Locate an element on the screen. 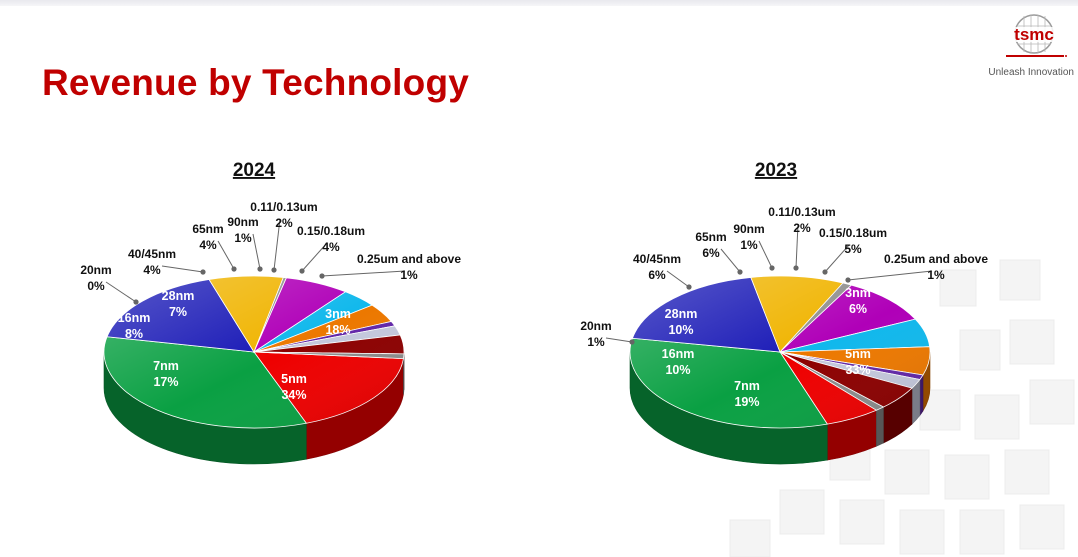 The height and width of the screenshot is (557, 1078). pie-side-90nm is located at coordinates (921, 395).